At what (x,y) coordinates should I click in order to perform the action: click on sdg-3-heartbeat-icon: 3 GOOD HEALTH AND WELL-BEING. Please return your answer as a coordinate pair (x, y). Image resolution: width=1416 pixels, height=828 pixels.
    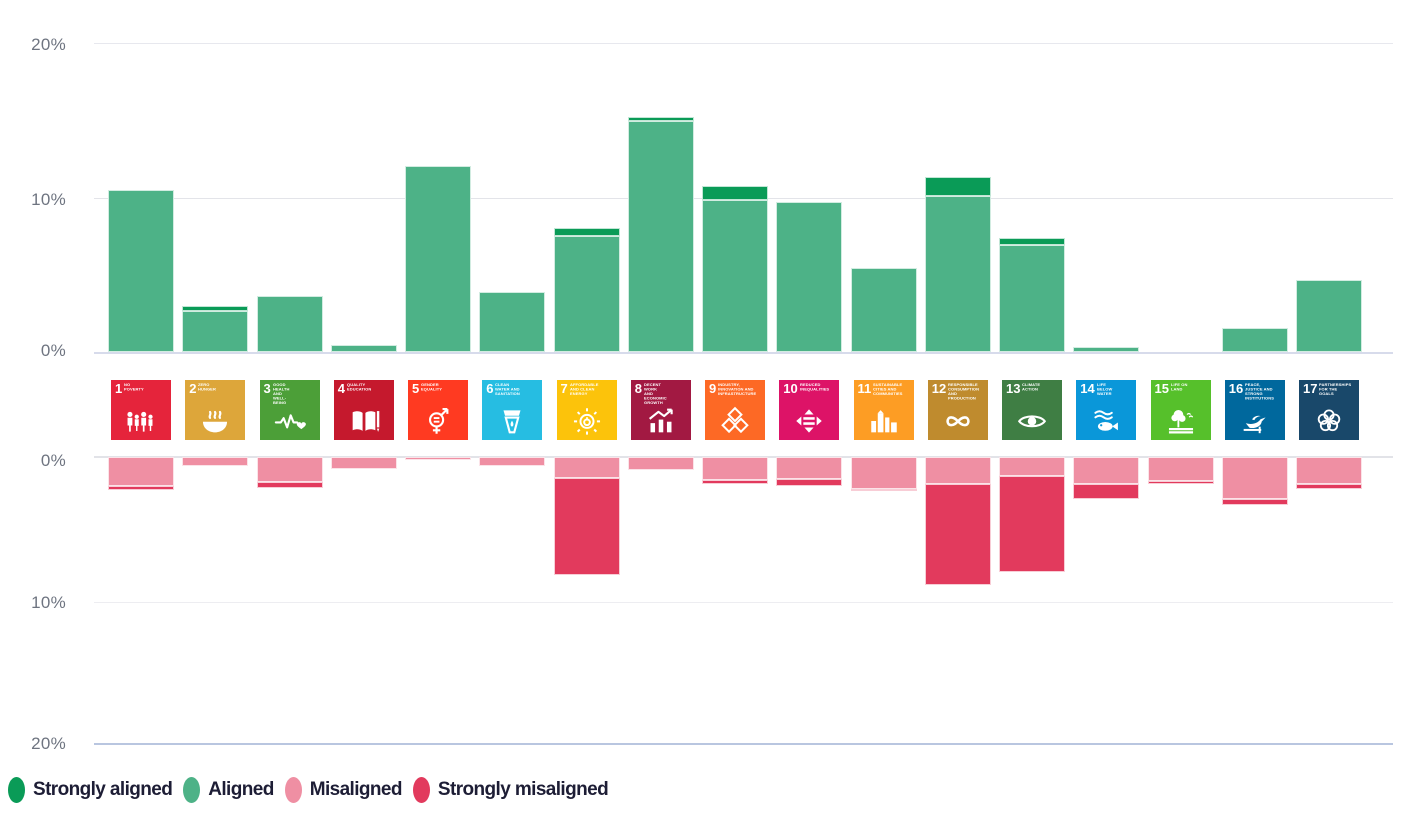
    Looking at the image, I should click on (289, 410).